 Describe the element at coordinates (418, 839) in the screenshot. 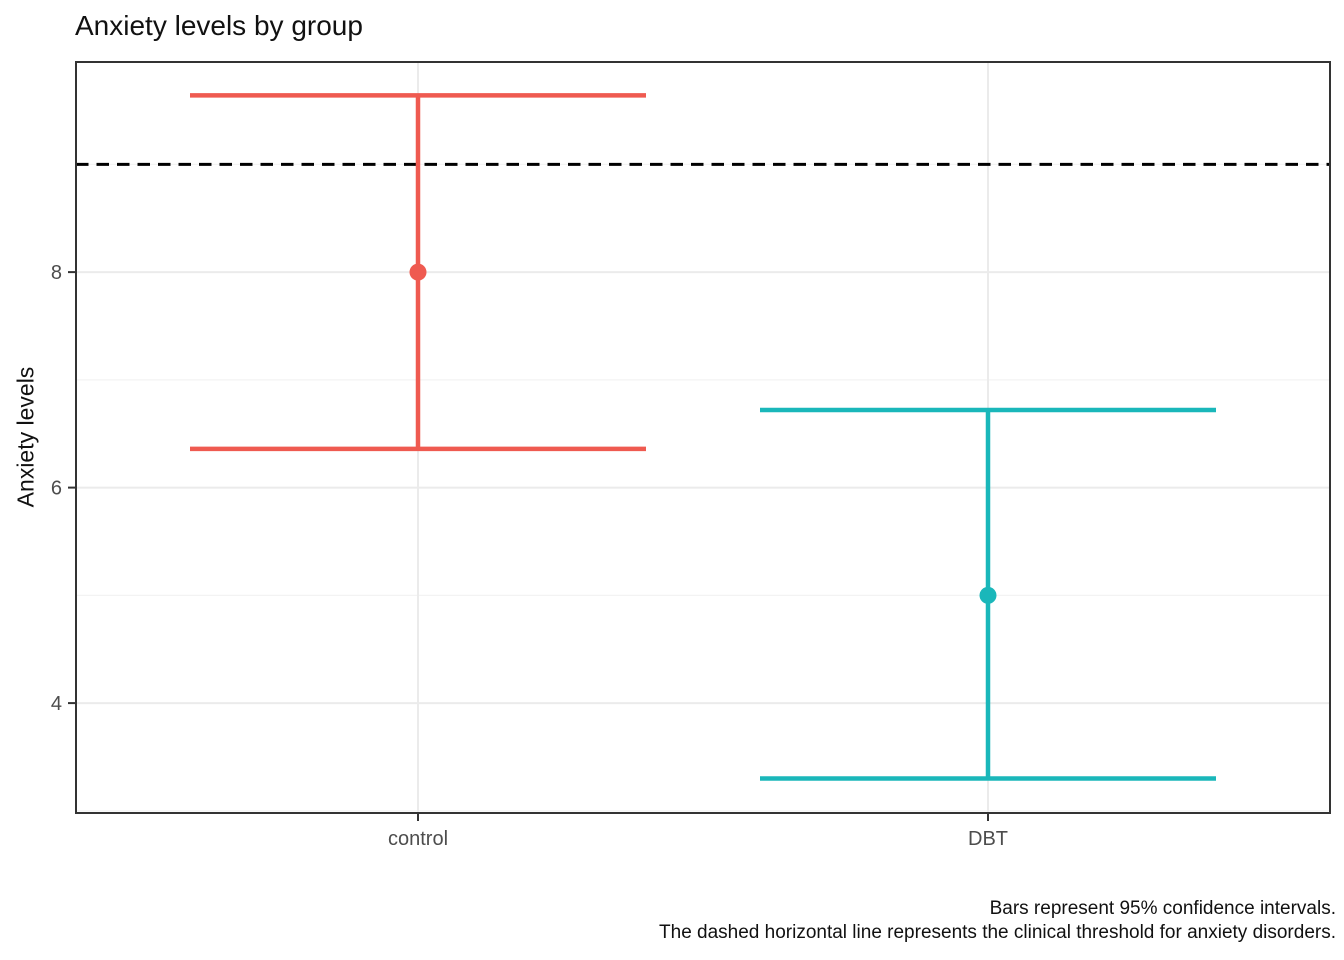

I see `x-tick-label: control` at that location.